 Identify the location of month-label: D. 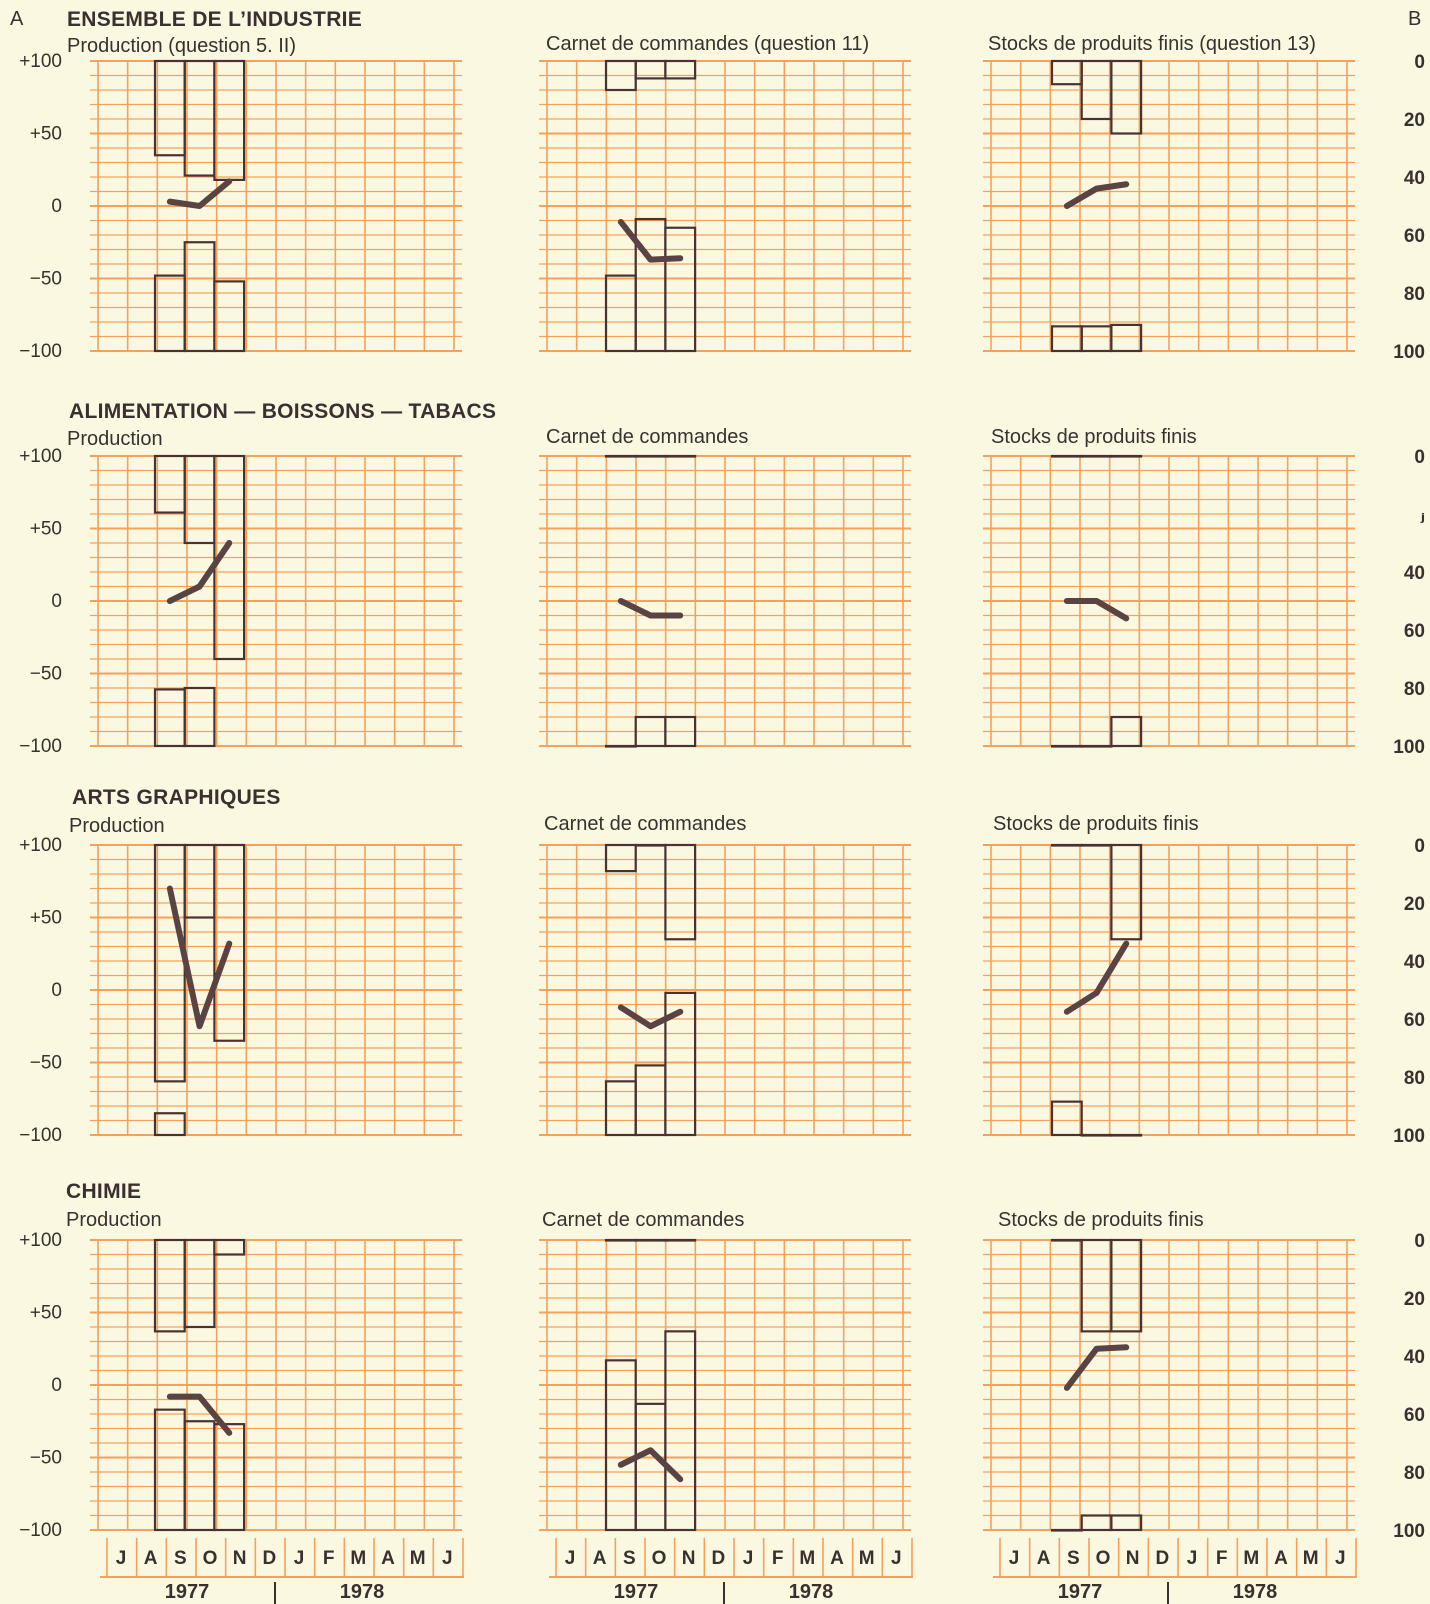
(718, 1558).